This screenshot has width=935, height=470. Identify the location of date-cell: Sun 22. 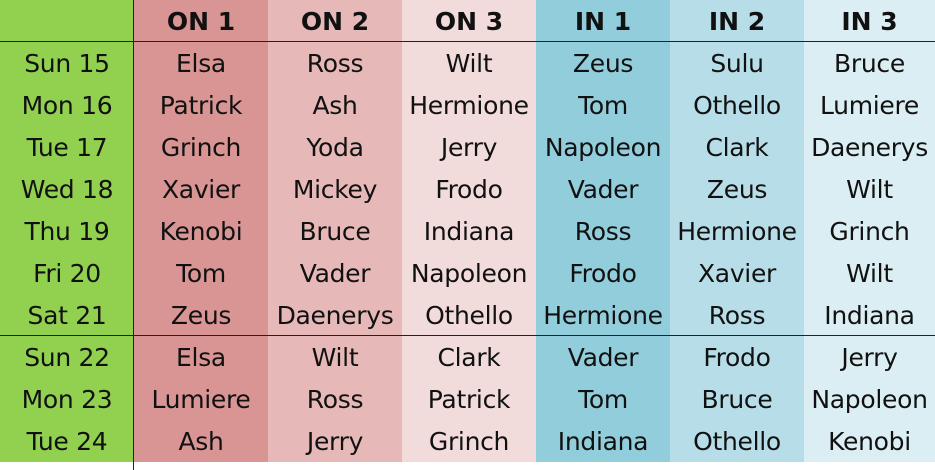
(67, 357).